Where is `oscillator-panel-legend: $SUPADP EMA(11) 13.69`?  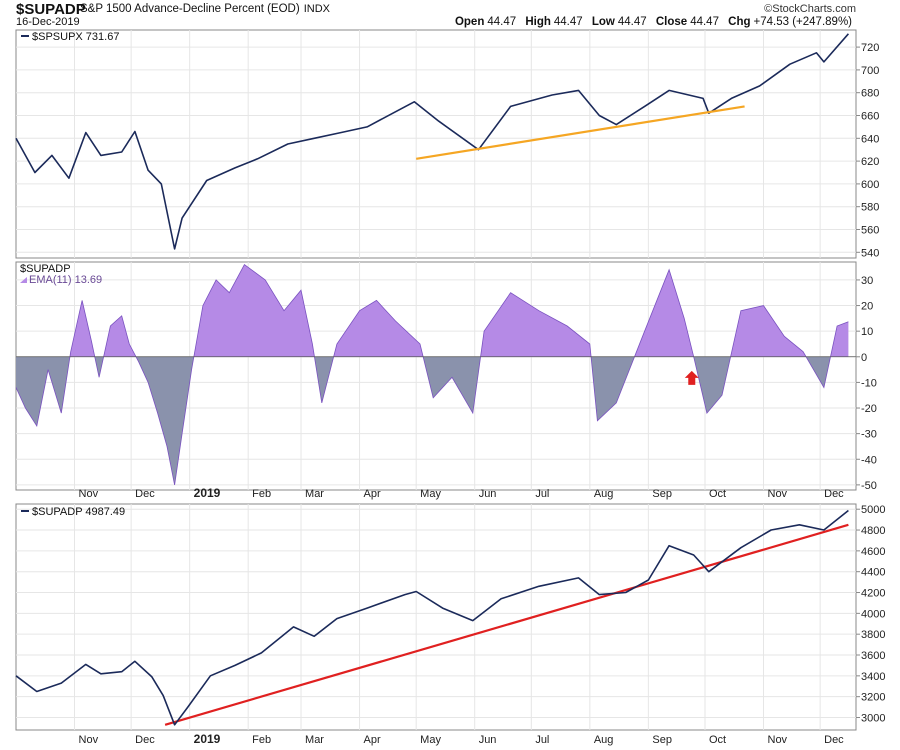
oscillator-panel-legend: $SUPADP EMA(11) 13.69 is located at coordinates (61, 274).